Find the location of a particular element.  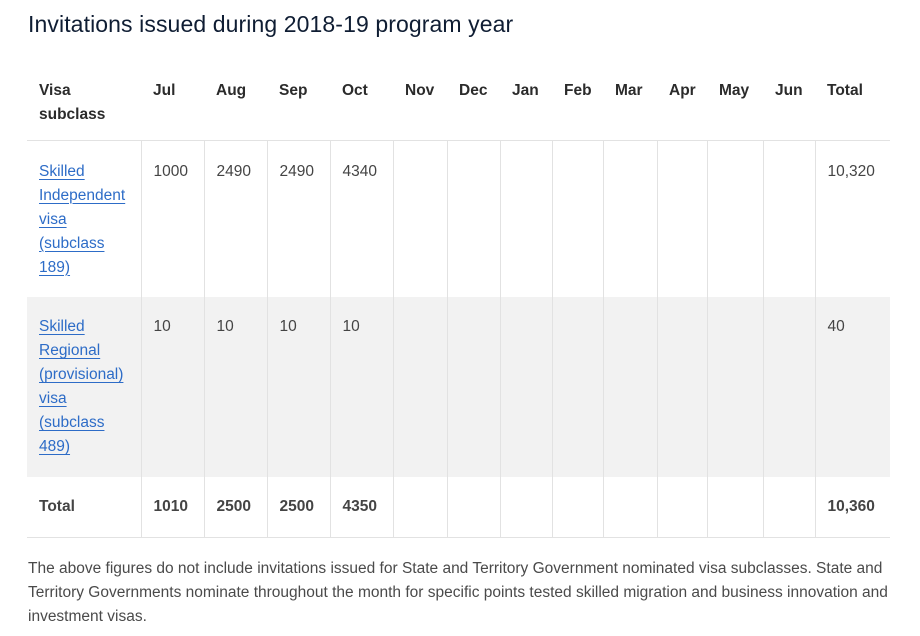

header-nov: Nov is located at coordinates (420, 104).